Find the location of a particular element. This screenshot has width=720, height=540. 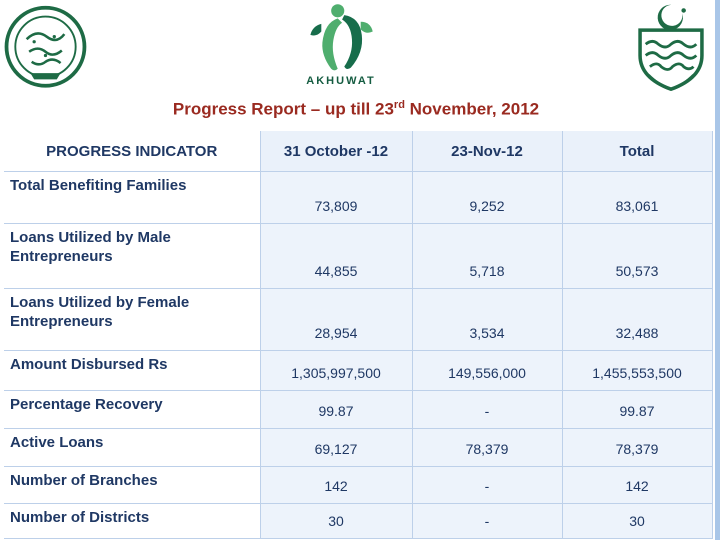

value-cell: 28,954 is located at coordinates (336, 319).